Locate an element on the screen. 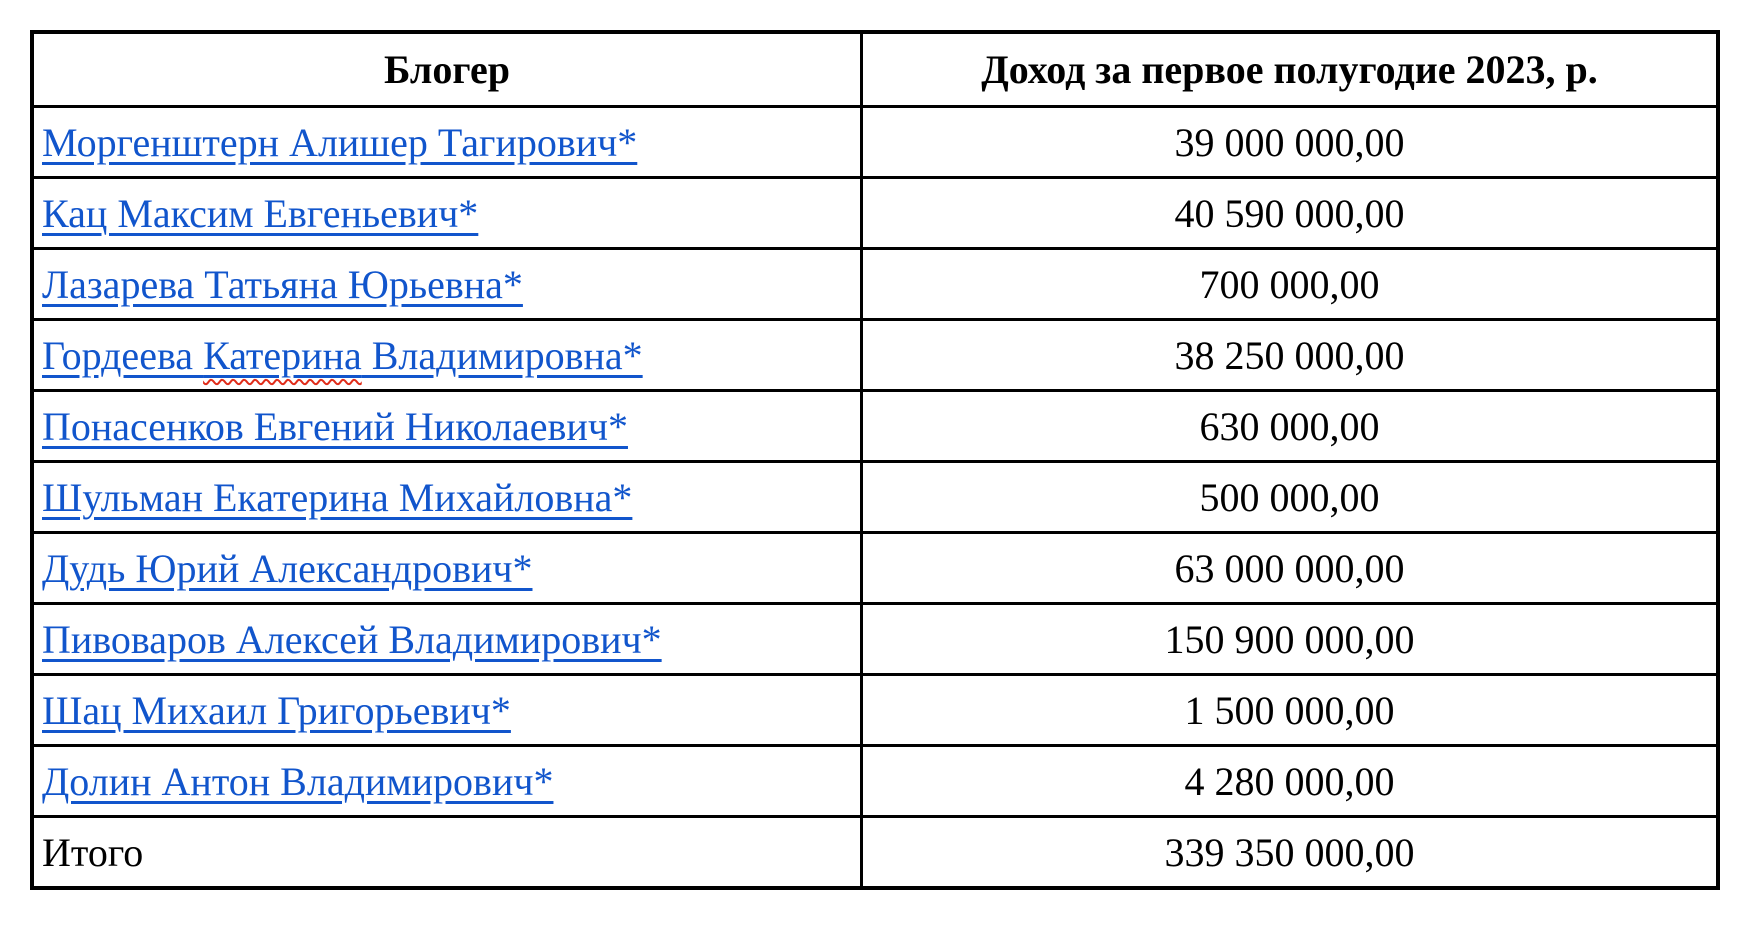 Image resolution: width=1751 pixels, height=942 pixels. total-row: Итого 339 350 000,00 is located at coordinates (875, 852).